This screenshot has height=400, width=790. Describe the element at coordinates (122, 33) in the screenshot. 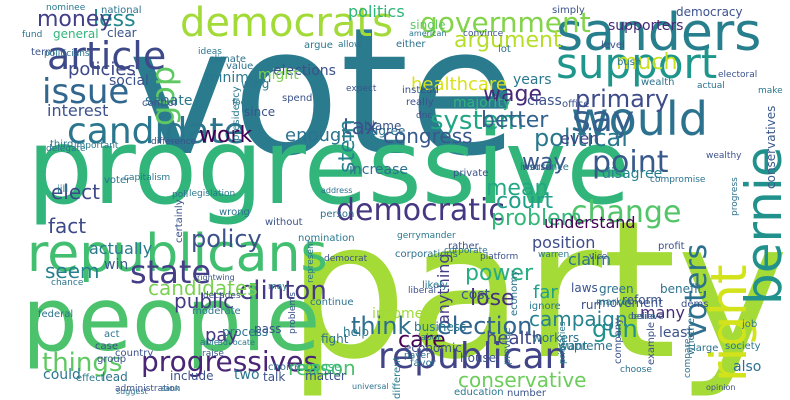

I see `word-clear: clear` at that location.